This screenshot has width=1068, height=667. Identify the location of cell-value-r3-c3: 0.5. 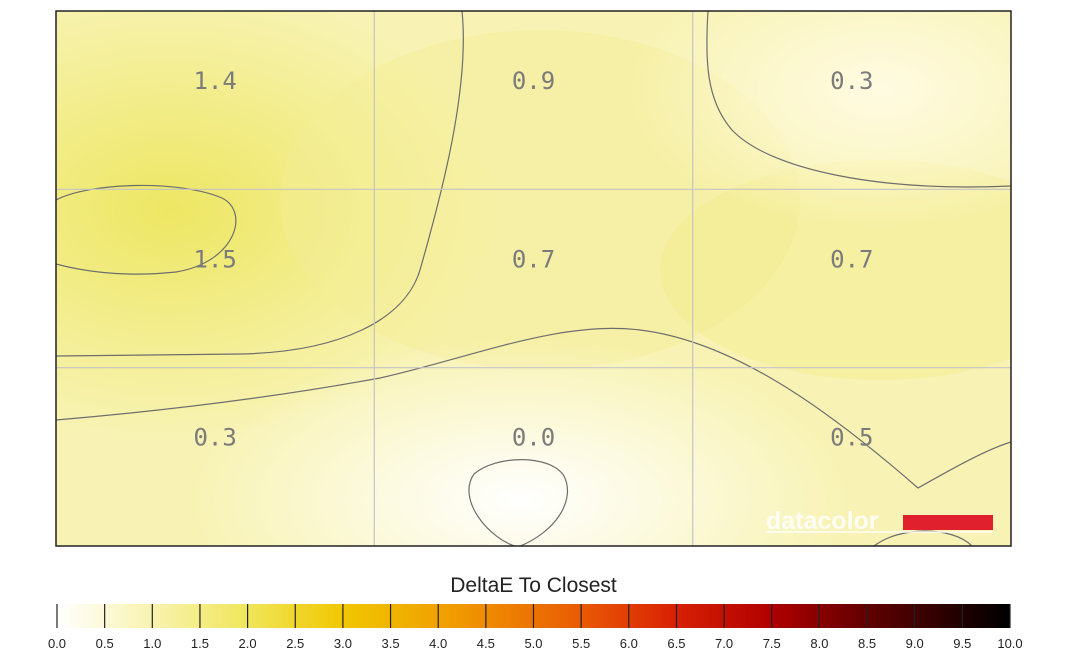
(851, 438).